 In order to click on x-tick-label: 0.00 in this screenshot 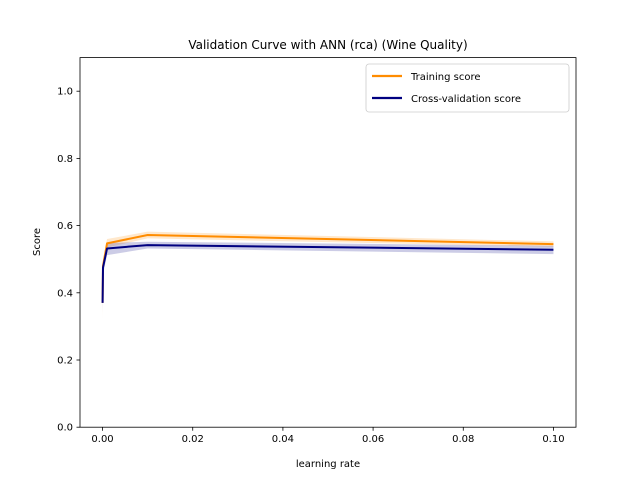, I will do `click(102, 439)`.